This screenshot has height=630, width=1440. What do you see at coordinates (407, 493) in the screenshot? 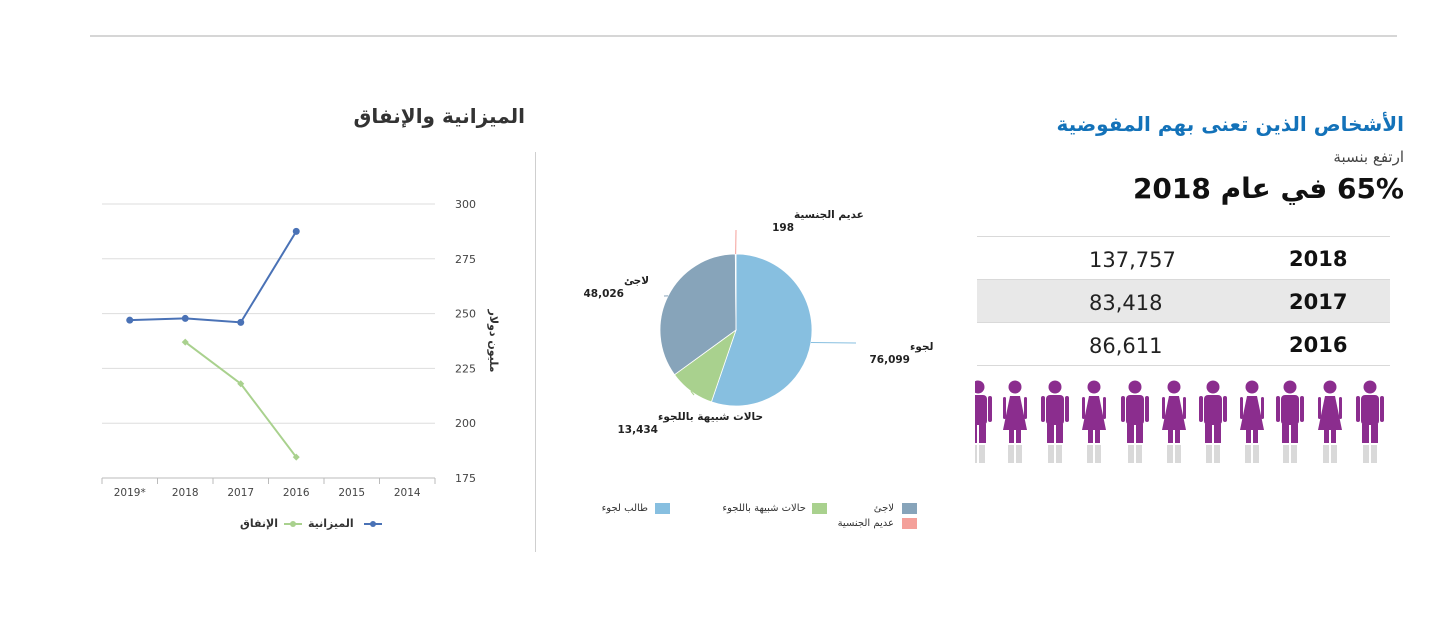
I see `x-tick-label: 2014` at bounding box center [407, 493].